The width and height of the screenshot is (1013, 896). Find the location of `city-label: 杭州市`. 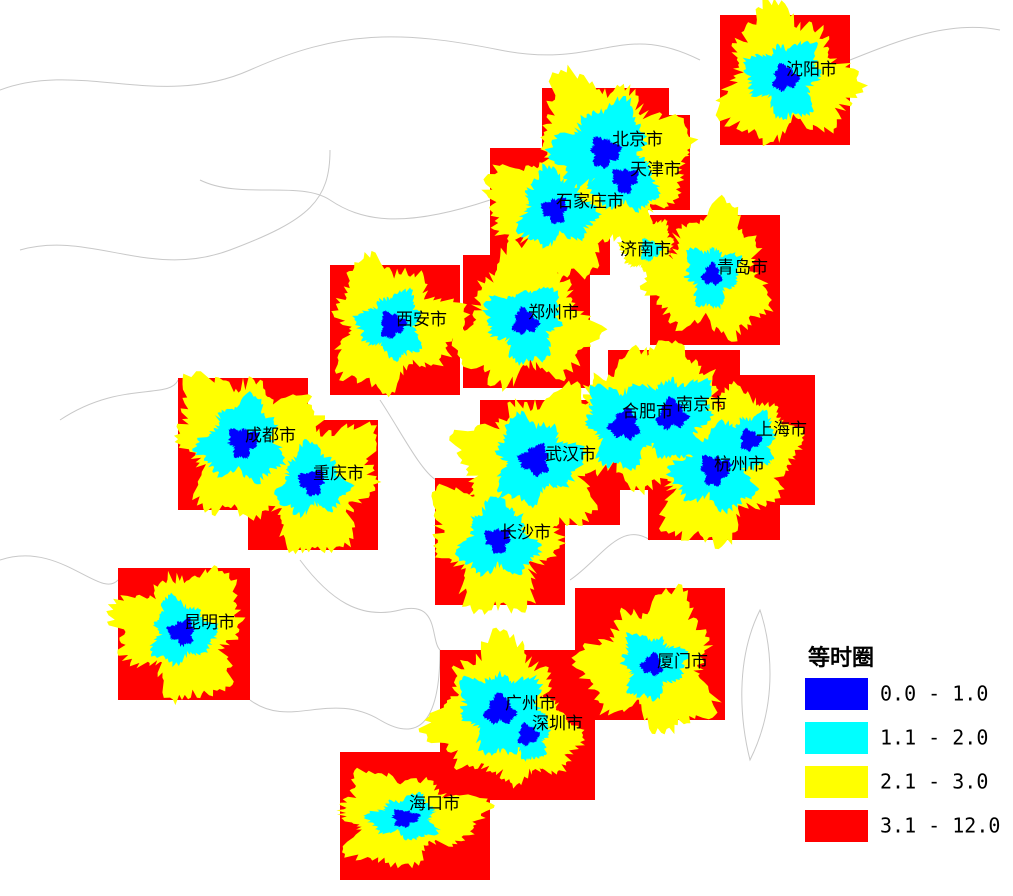

city-label: 杭州市 is located at coordinates (739, 465).